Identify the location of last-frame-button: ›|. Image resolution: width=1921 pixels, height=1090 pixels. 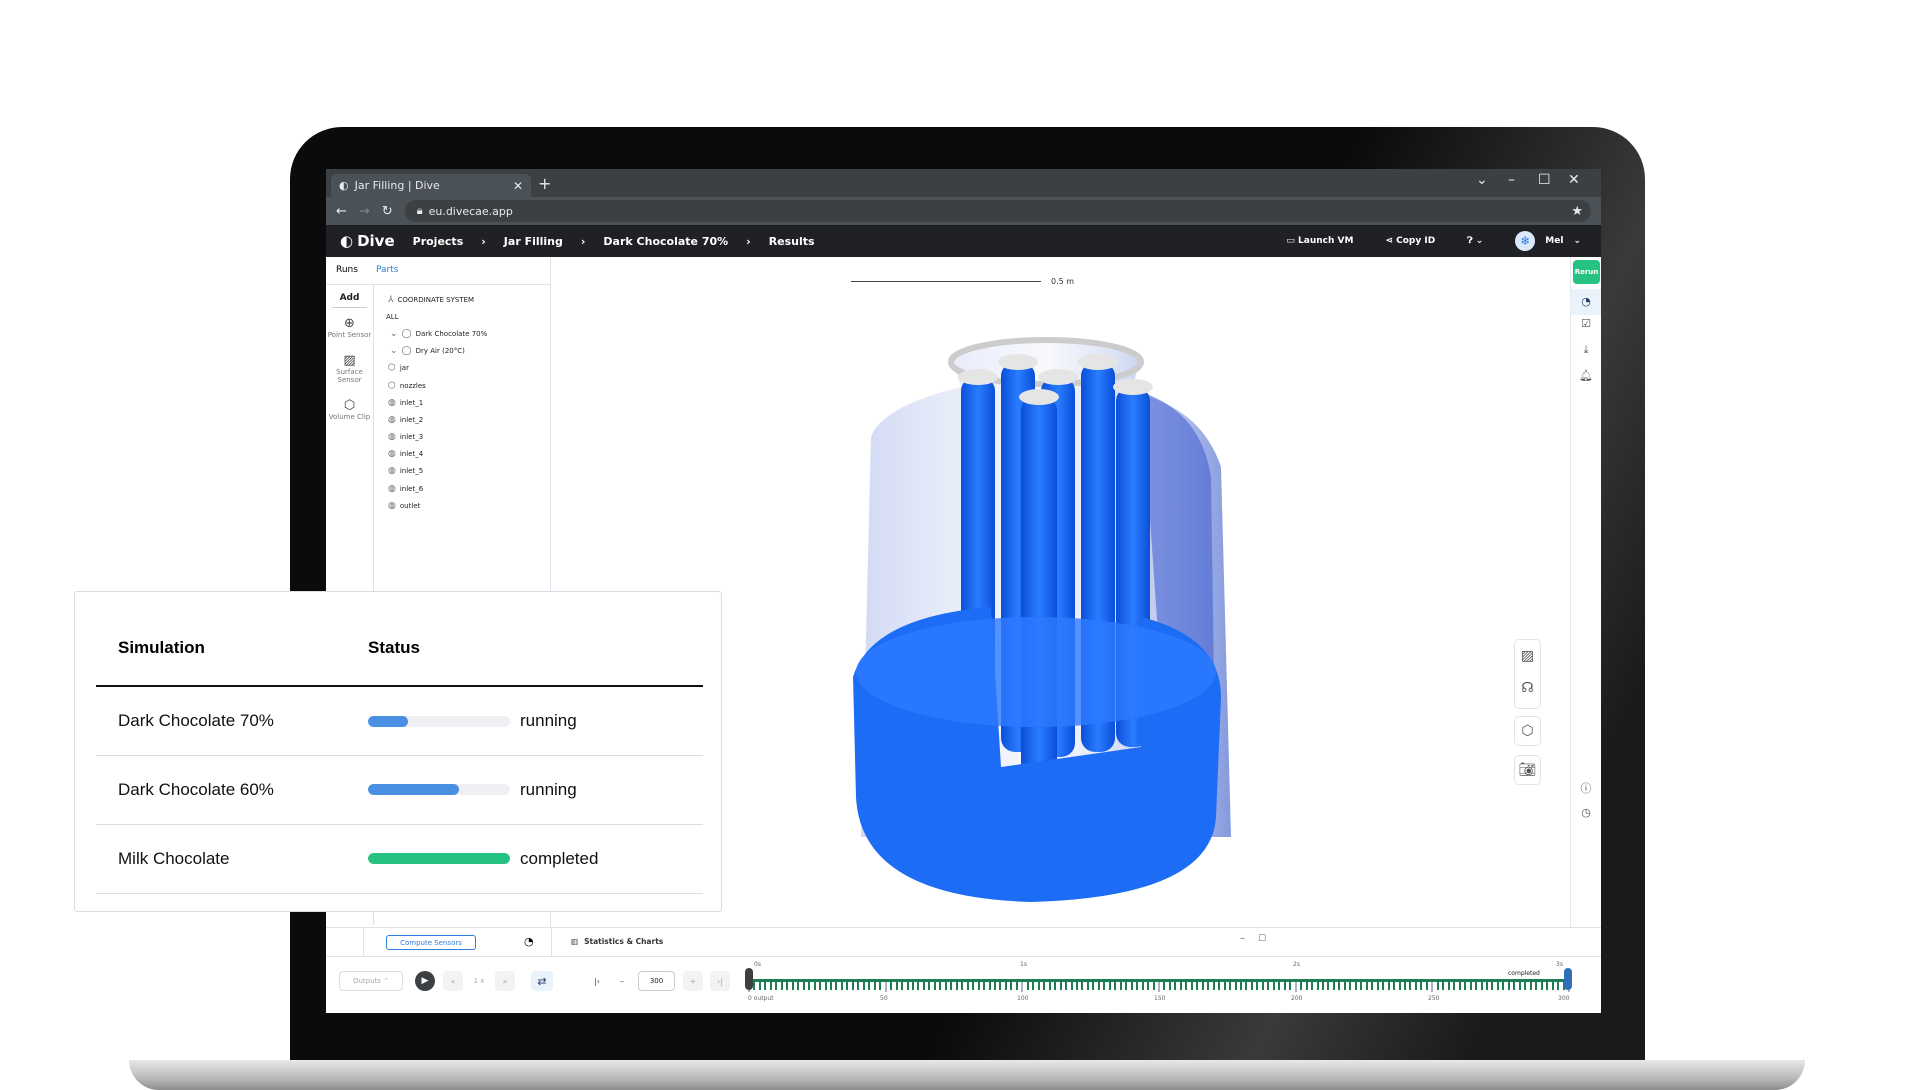
(720, 981).